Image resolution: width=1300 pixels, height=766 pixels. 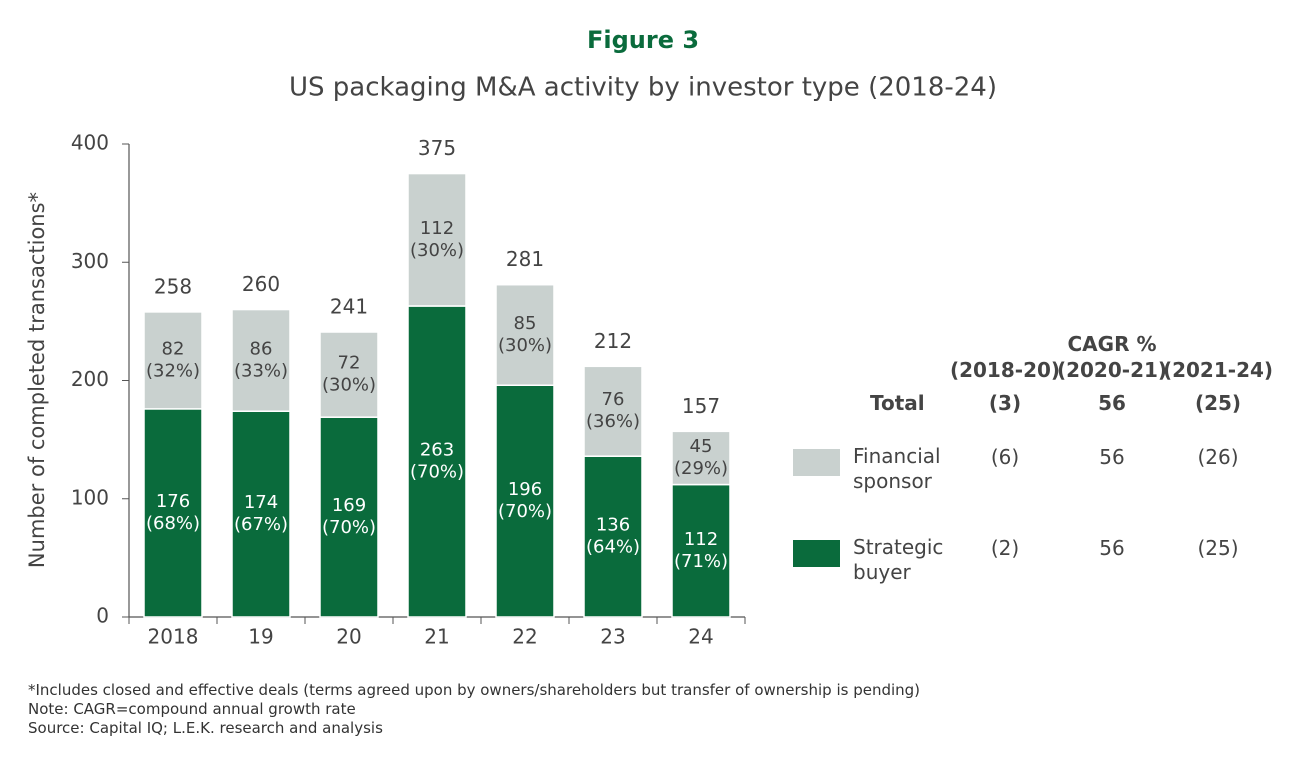 I want to click on footnote: Note: CAGR=compound annual growth rate, so click(x=192, y=709).